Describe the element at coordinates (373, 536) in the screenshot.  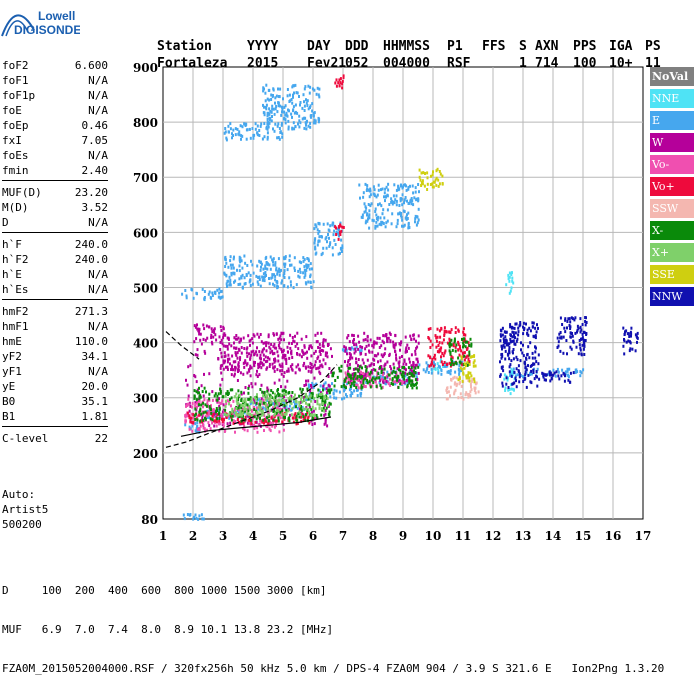
I see `x-tick-label: 8` at that location.